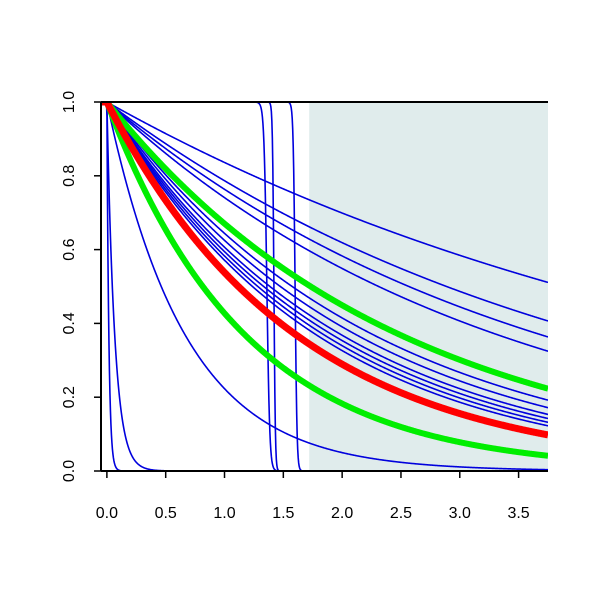  I want to click on y-tick-label: 0.4, so click(69, 323).